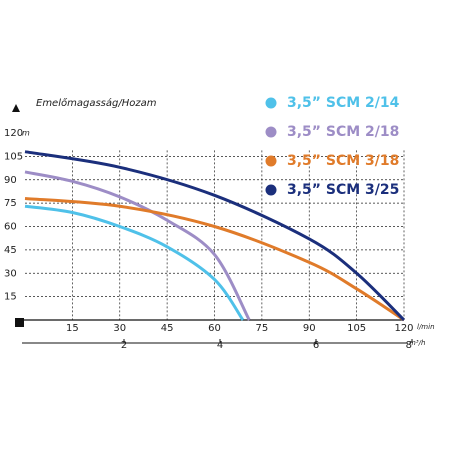 This screenshot has width=456, height=456. What do you see at coordinates (13, 133) in the screenshot?
I see `y-tick-label: 120` at bounding box center [13, 133].